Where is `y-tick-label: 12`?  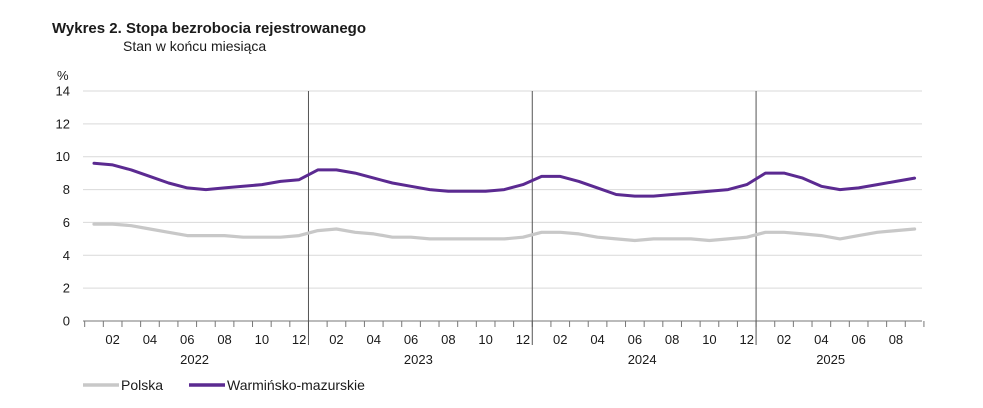
y-tick-label: 12 is located at coordinates (63, 123).